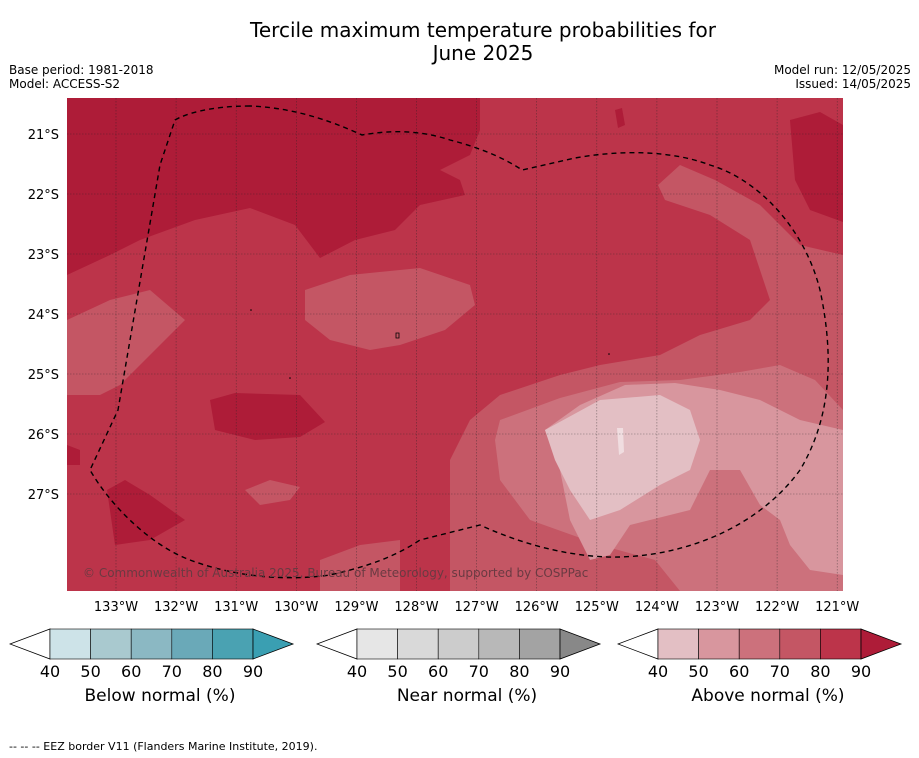 The height and width of the screenshot is (758, 919). What do you see at coordinates (483, 53) in the screenshot?
I see `title-line-2: June 2025` at bounding box center [483, 53].